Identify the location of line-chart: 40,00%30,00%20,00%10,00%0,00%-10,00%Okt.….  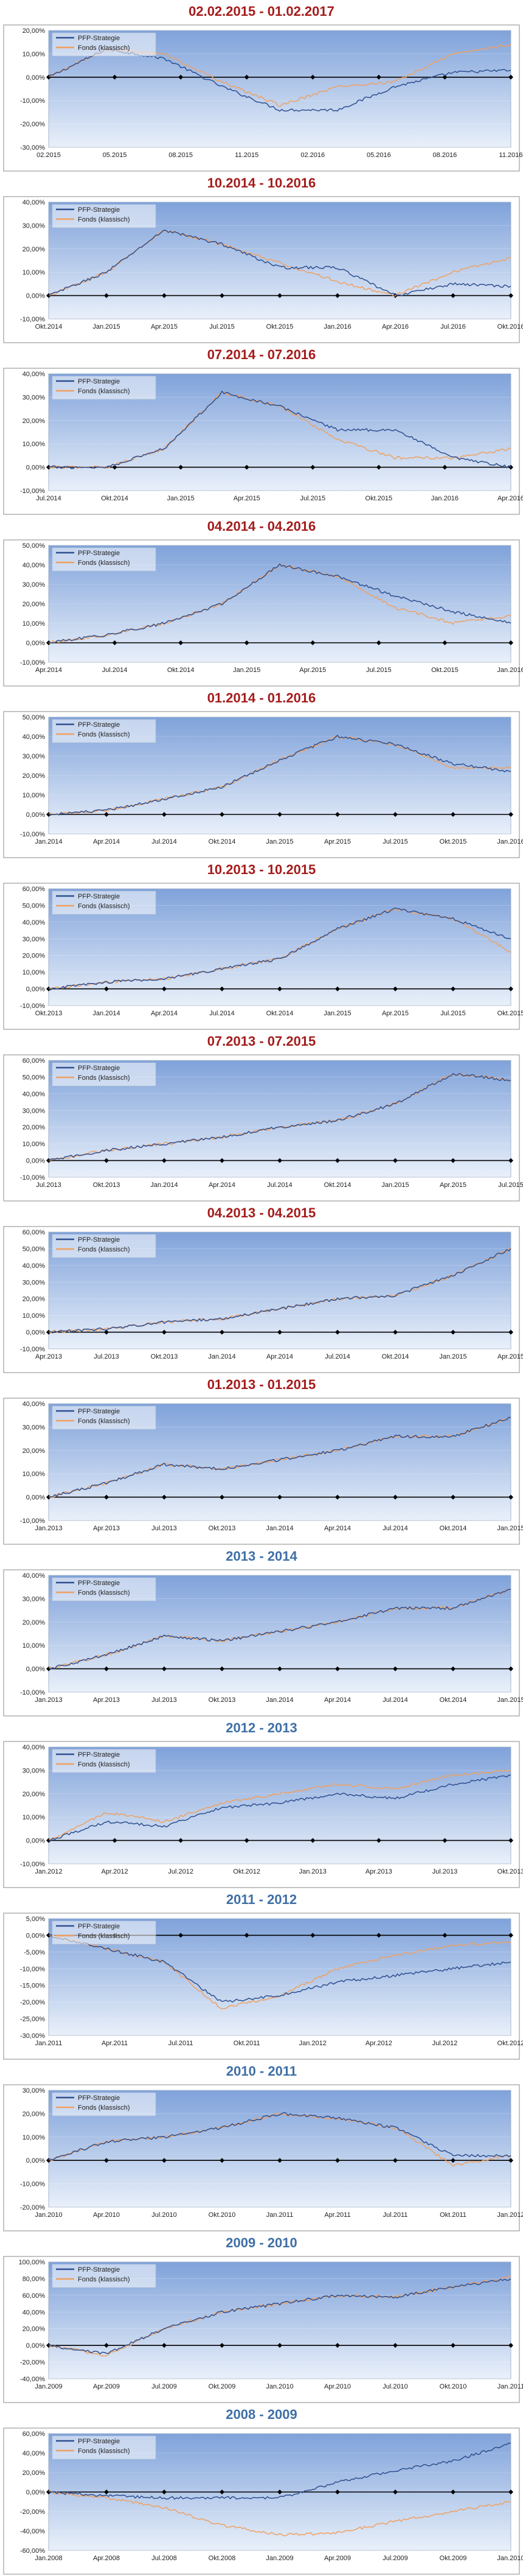
(263, 269).